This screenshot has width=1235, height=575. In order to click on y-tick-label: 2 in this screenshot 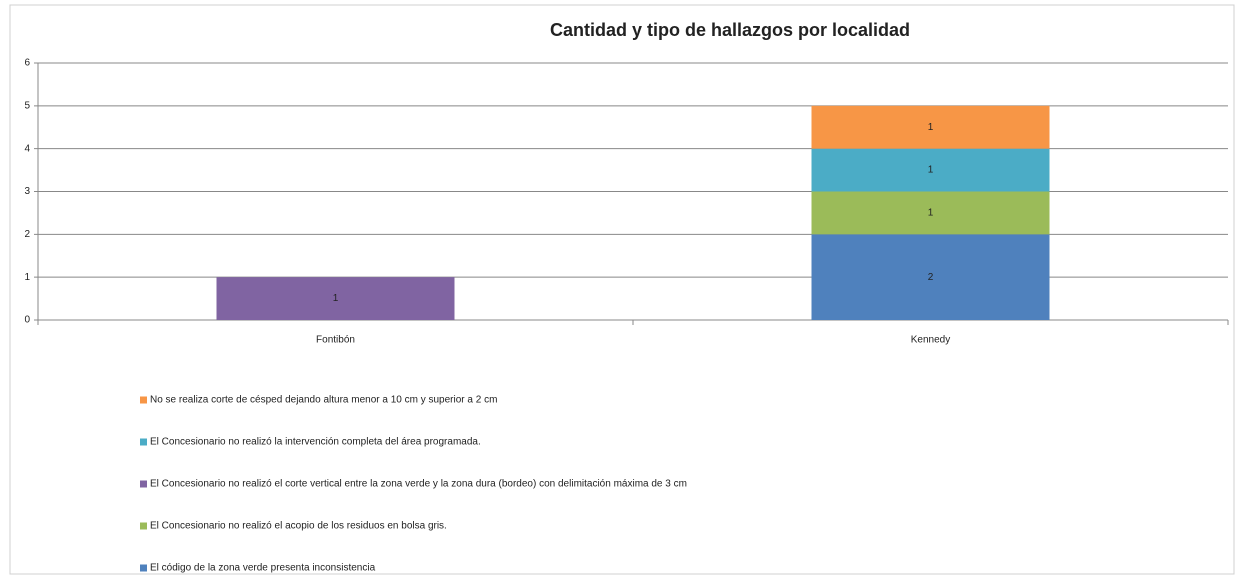, I will do `click(27, 234)`.